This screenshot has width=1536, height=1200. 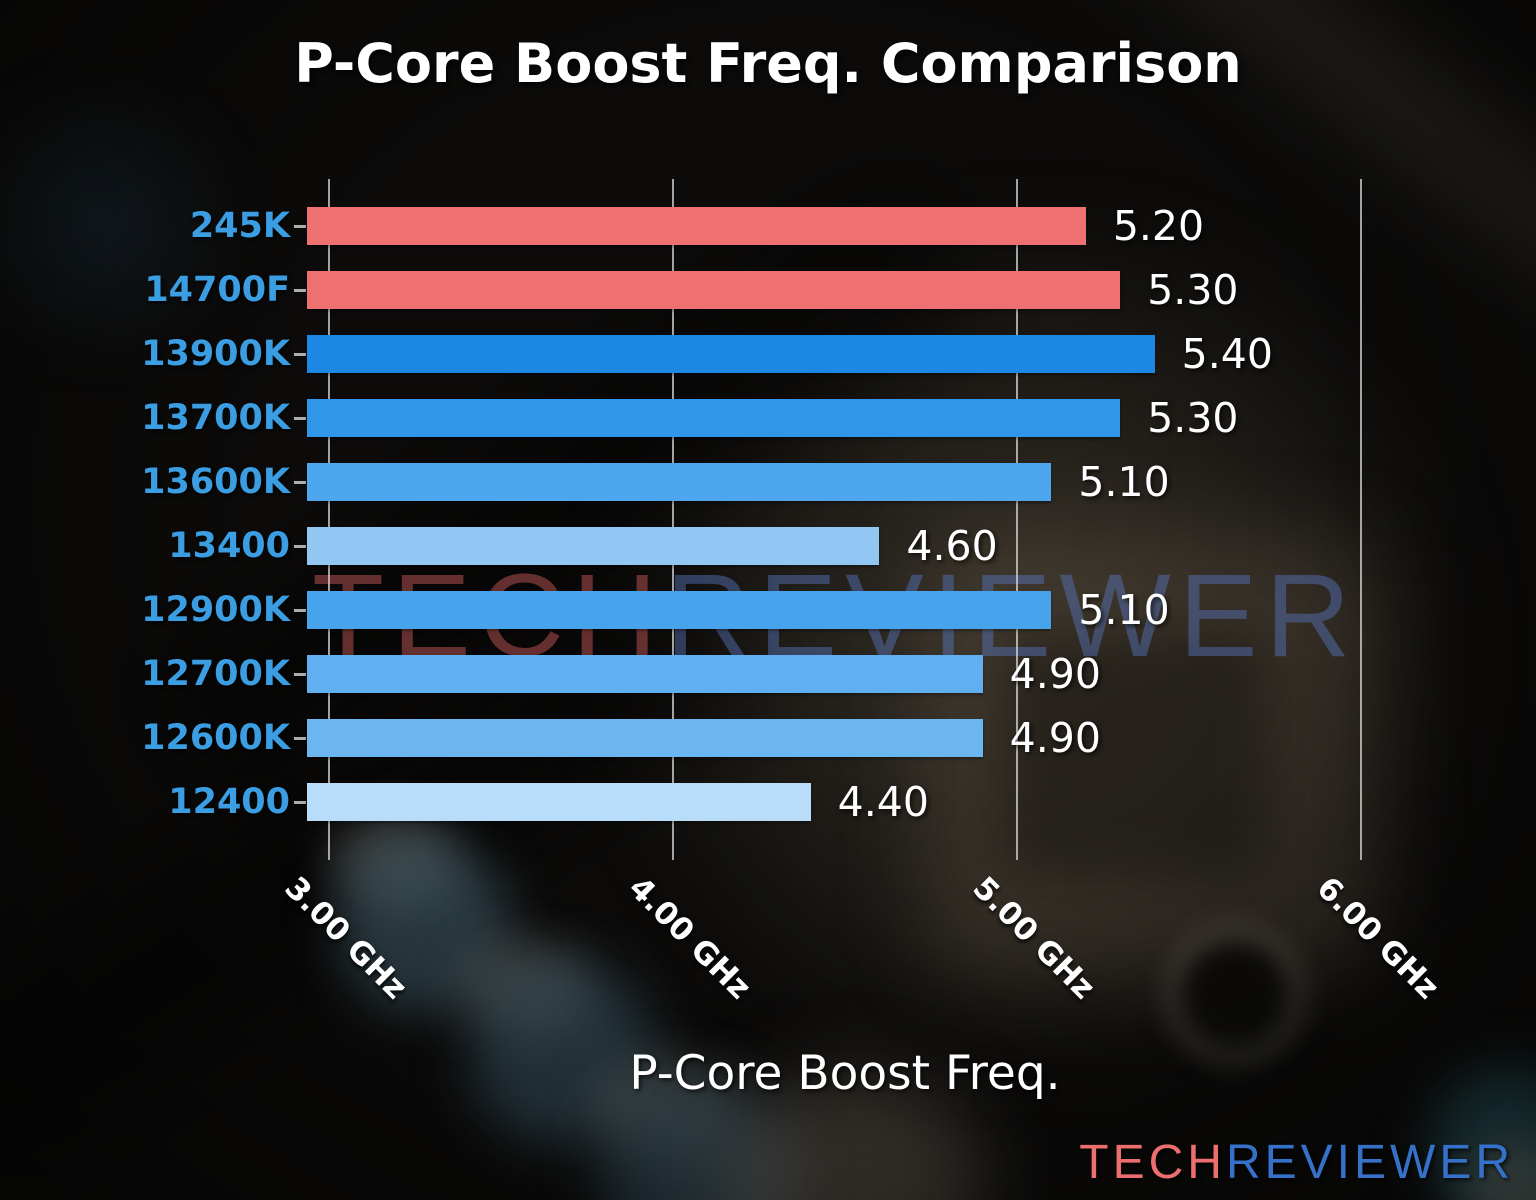 What do you see at coordinates (1227, 354) in the screenshot?
I see `value-label: 5.40` at bounding box center [1227, 354].